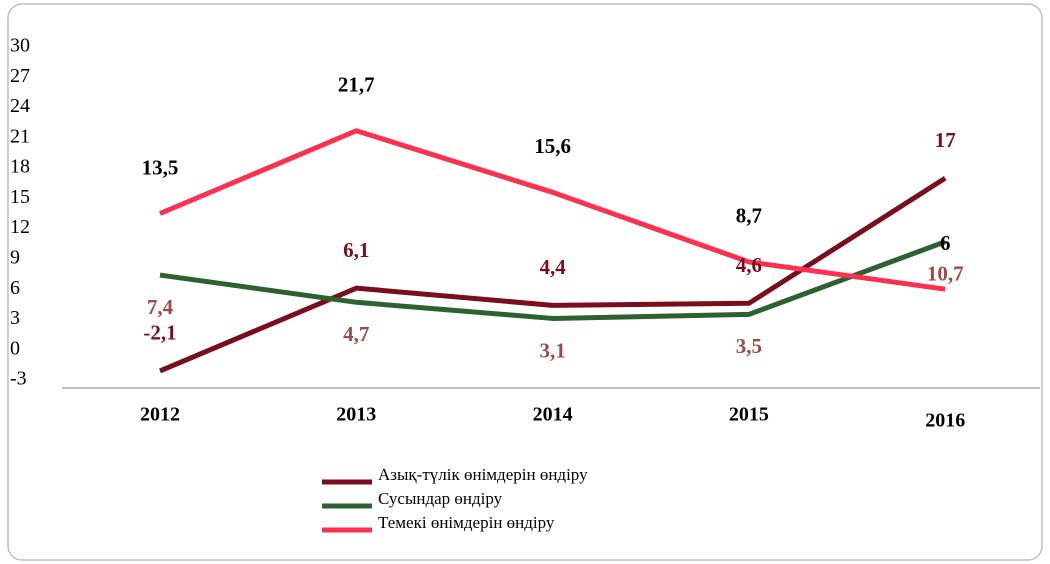 This screenshot has height=564, width=1050. I want to click on y-tick-label: 9, so click(15, 258).